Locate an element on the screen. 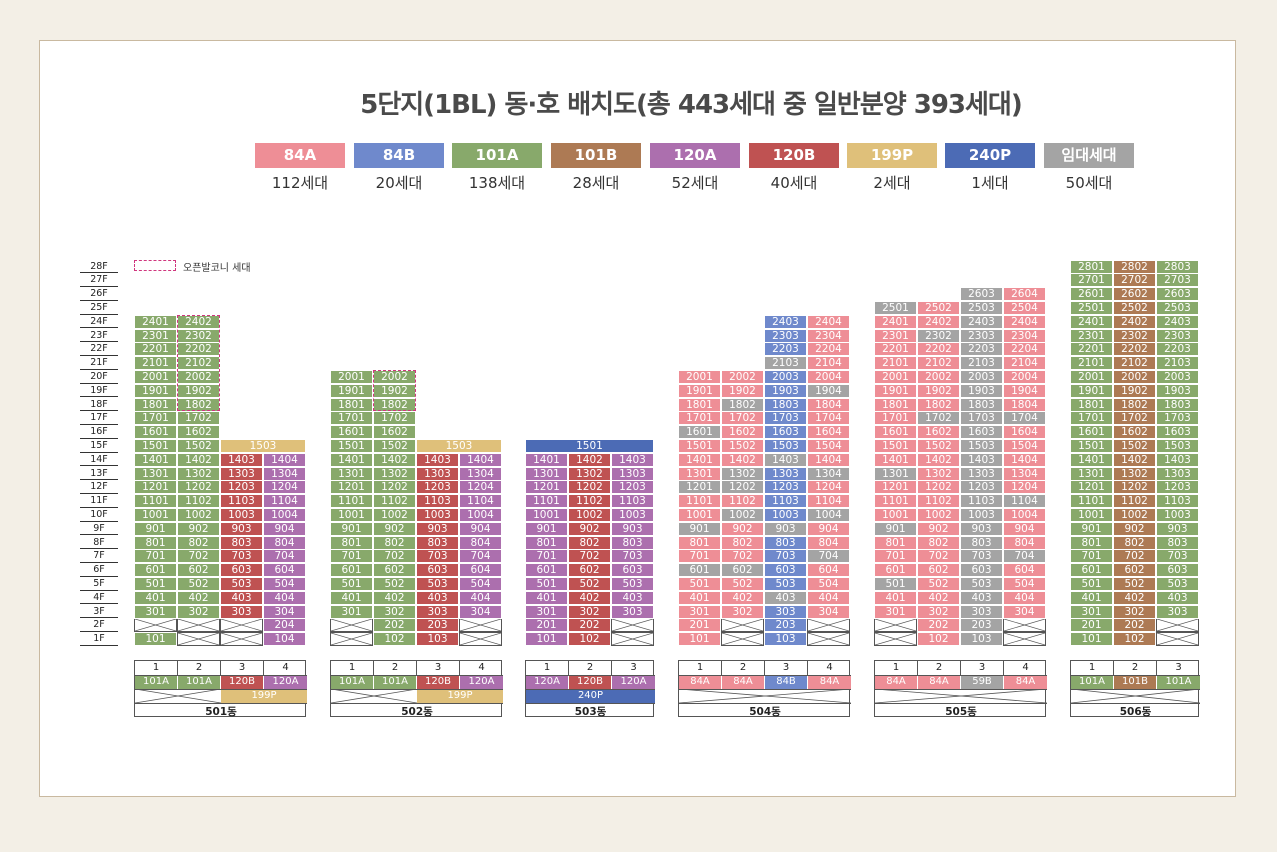 This screenshot has height=852, width=1277. unit-cell: 2404 is located at coordinates (828, 321).